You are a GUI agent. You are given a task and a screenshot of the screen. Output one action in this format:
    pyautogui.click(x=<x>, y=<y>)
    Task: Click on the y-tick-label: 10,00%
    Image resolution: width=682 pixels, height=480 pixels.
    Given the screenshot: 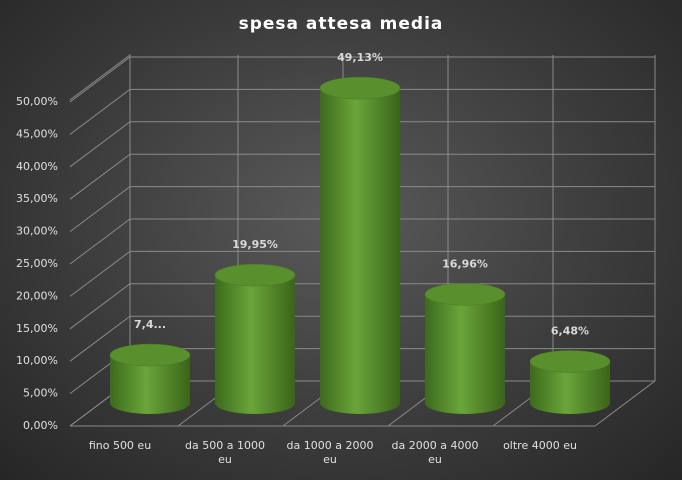 What is the action you would take?
    pyautogui.click(x=37, y=360)
    